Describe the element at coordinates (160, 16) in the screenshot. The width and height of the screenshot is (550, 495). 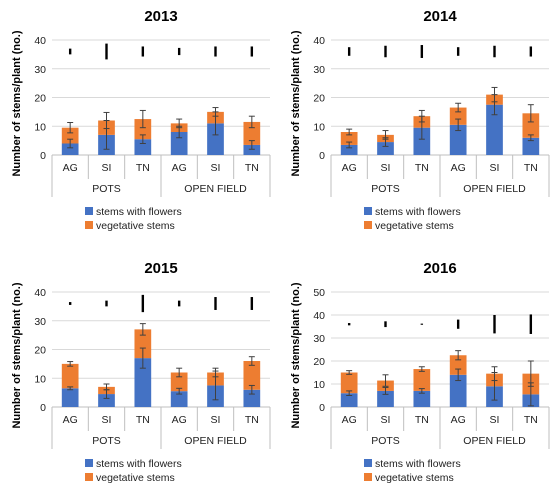
I see `chart-title: 2013` at that location.